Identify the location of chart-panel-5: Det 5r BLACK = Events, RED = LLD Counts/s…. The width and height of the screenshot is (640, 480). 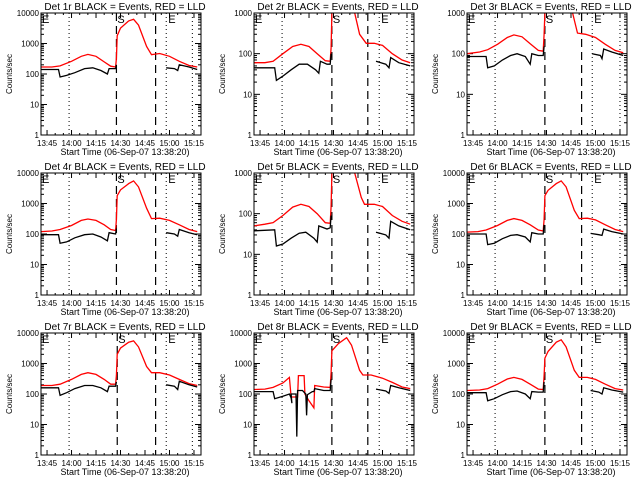
(318, 239).